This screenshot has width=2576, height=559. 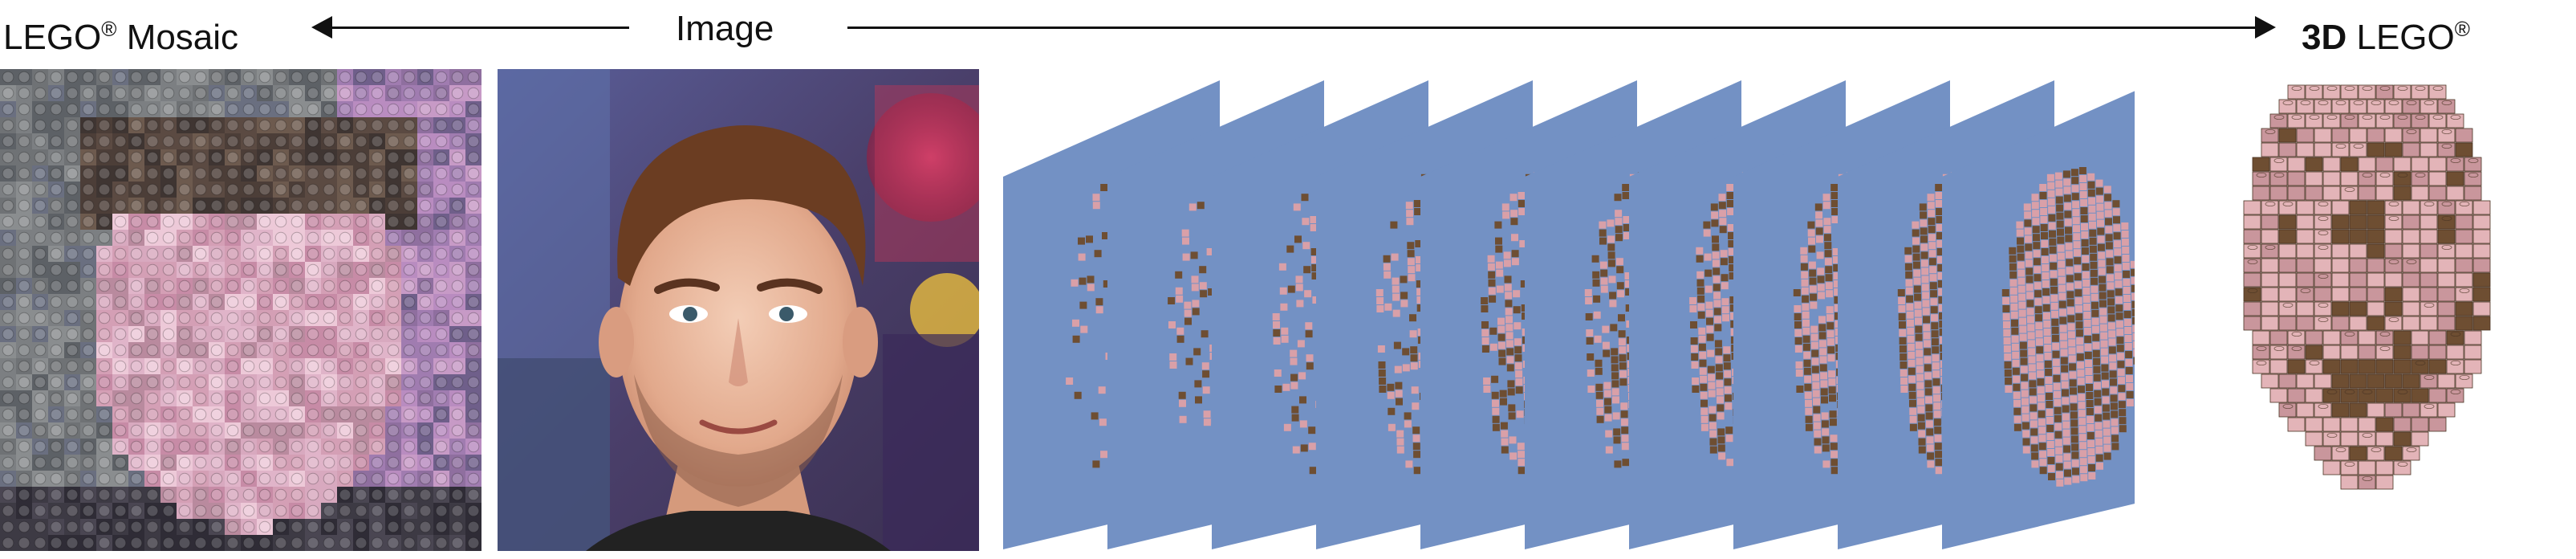 I want to click on left-arrow-icon, so click(x=470, y=27).